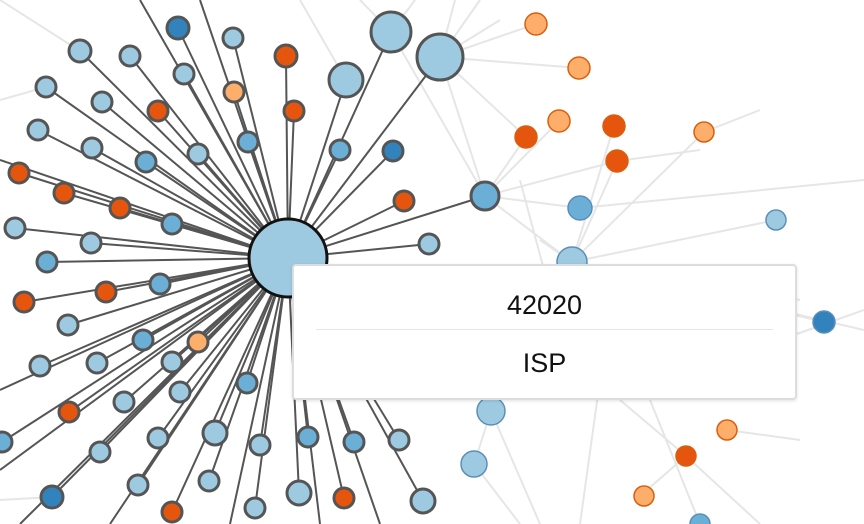  I want to click on tooltip-node-id: 42020, so click(544, 305).